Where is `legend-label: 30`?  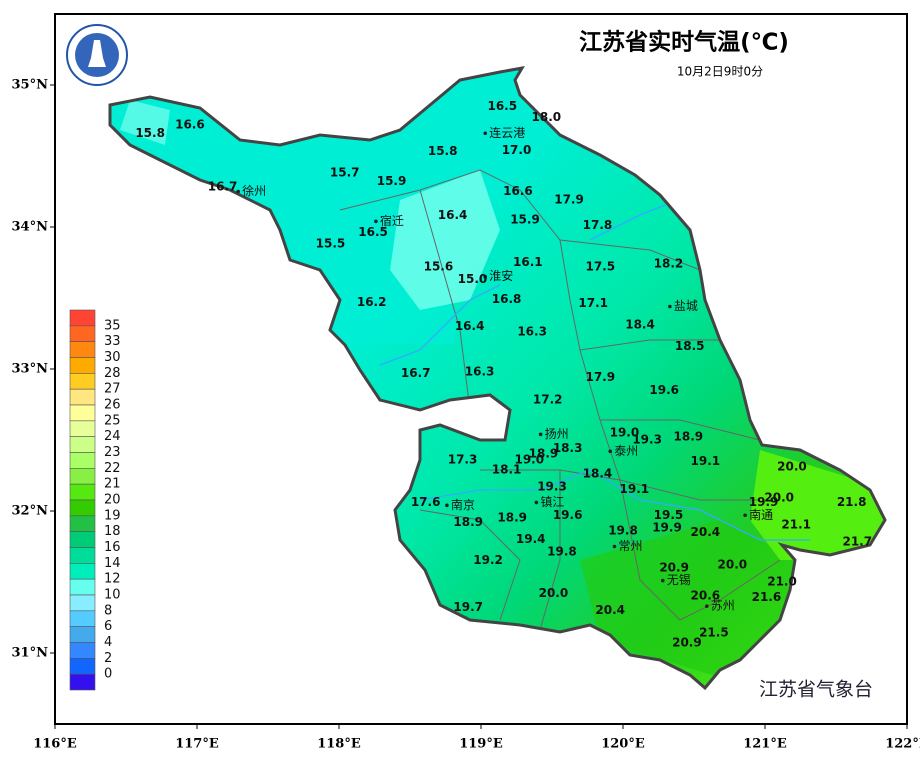 legend-label: 30 is located at coordinates (112, 357).